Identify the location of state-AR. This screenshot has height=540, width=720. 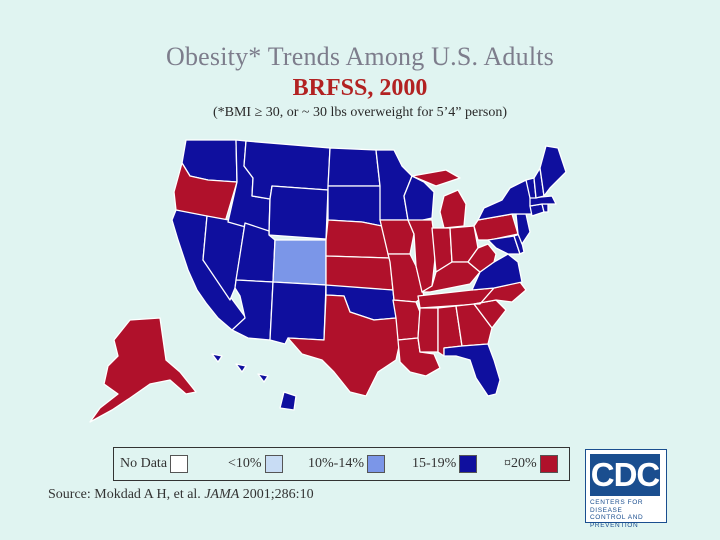
(406, 320).